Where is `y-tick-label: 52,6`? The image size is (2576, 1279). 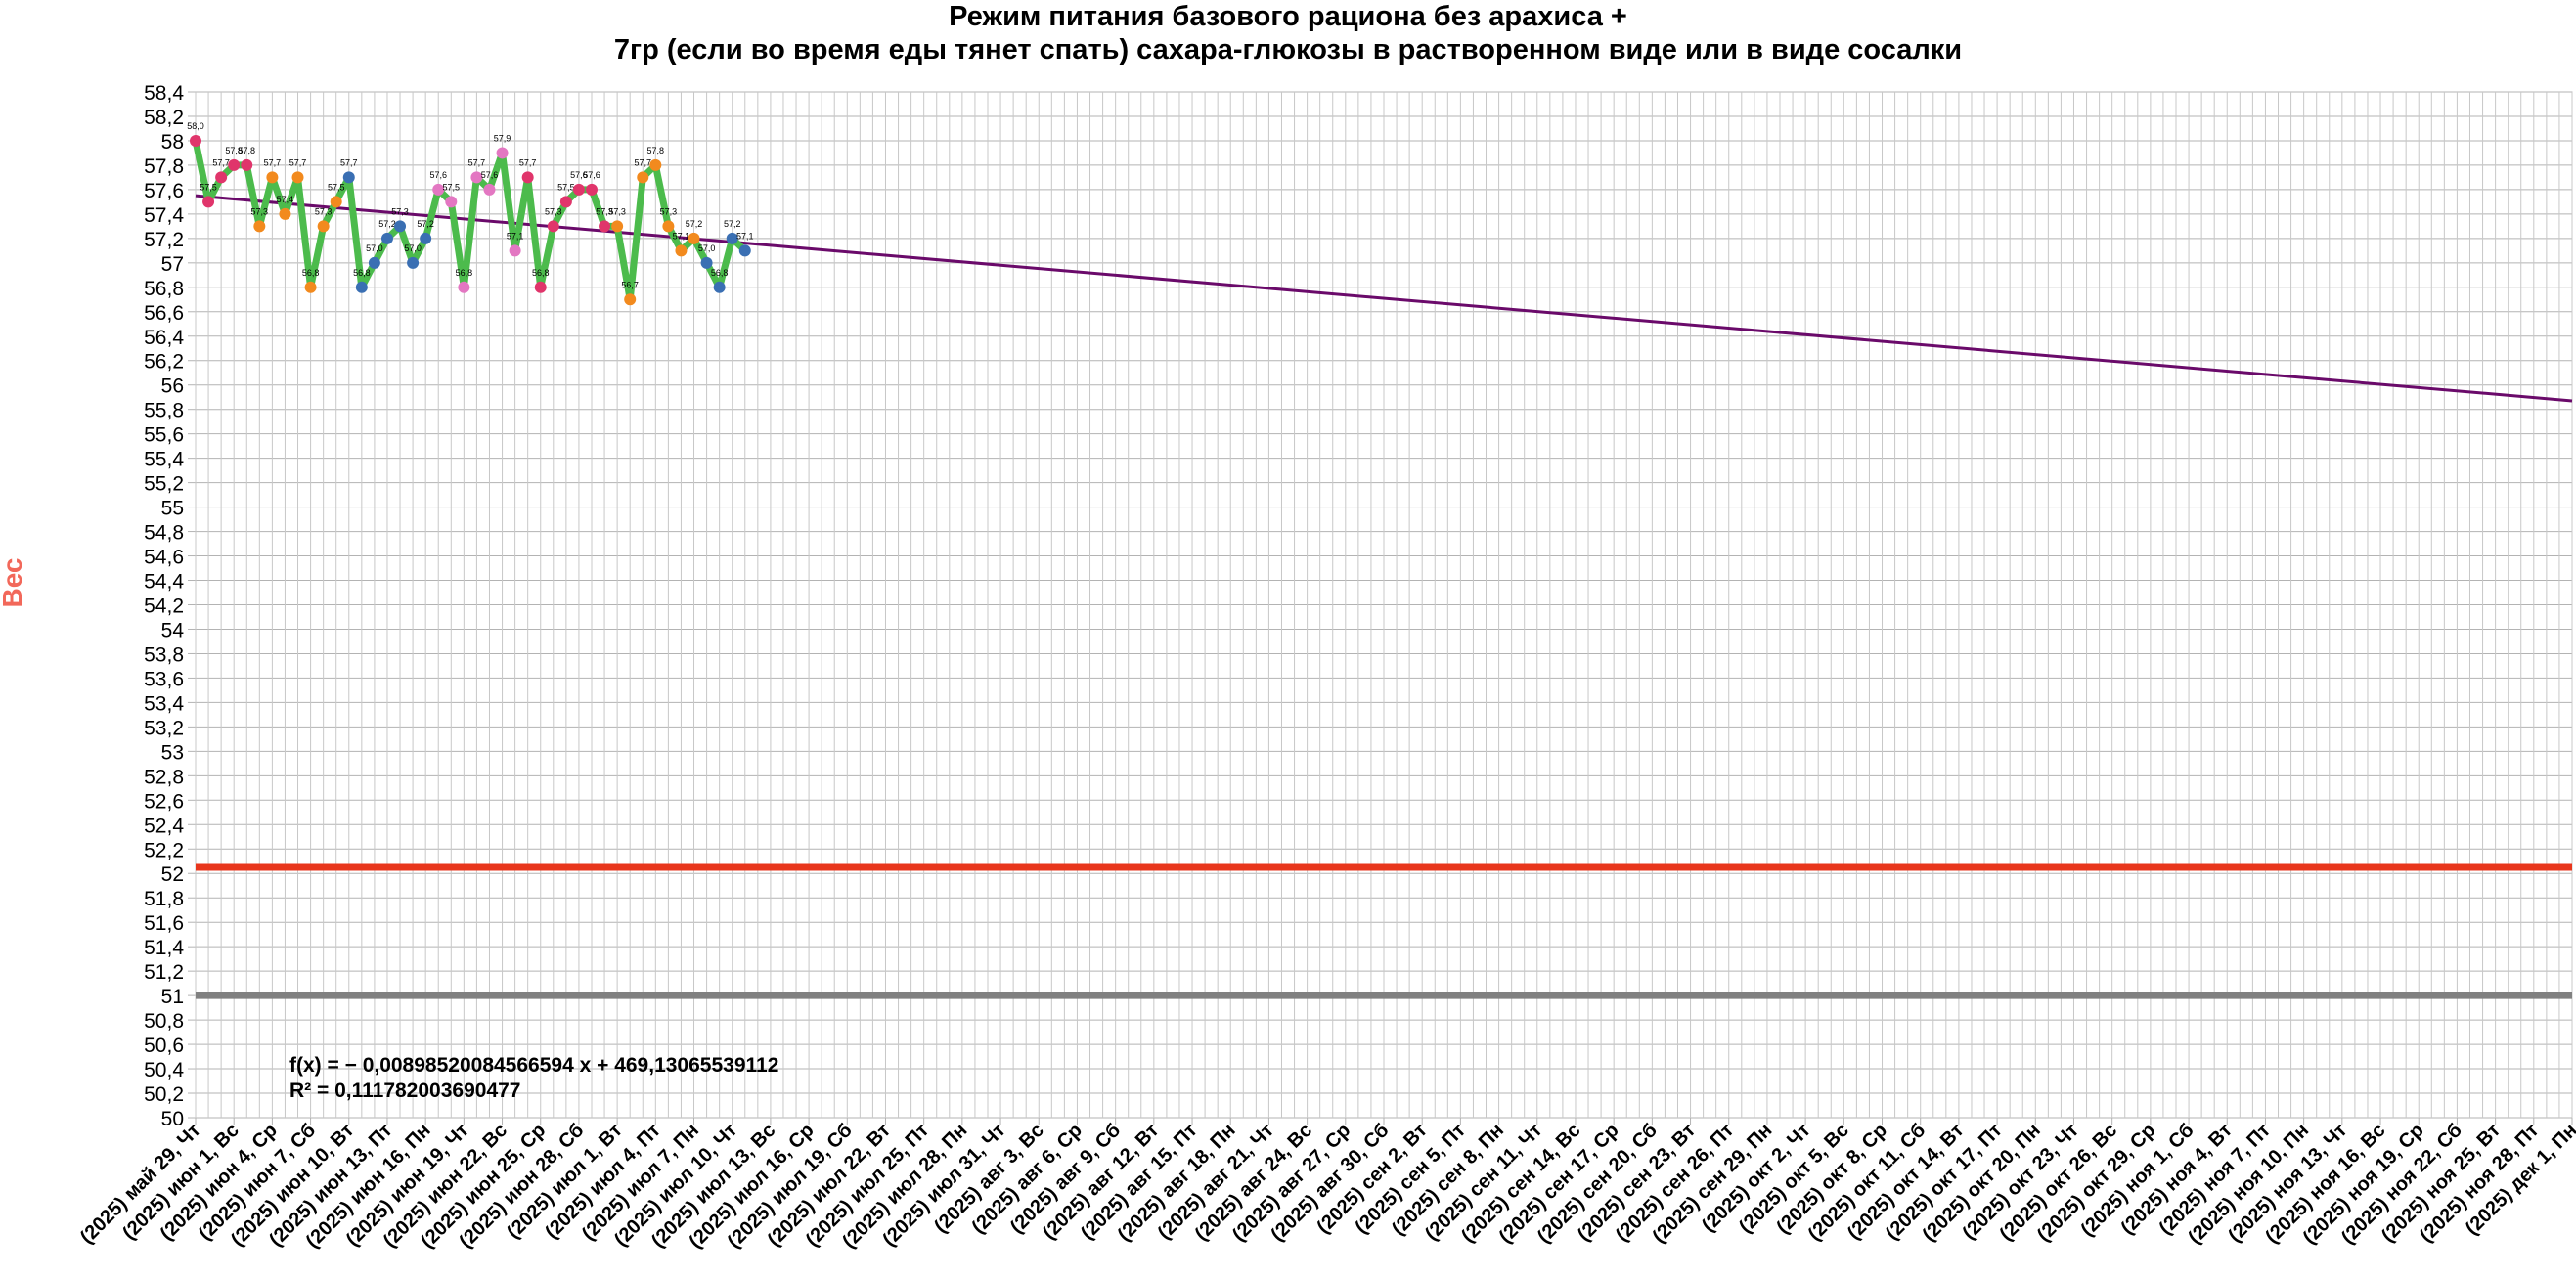
y-tick-label: 52,6 is located at coordinates (164, 801).